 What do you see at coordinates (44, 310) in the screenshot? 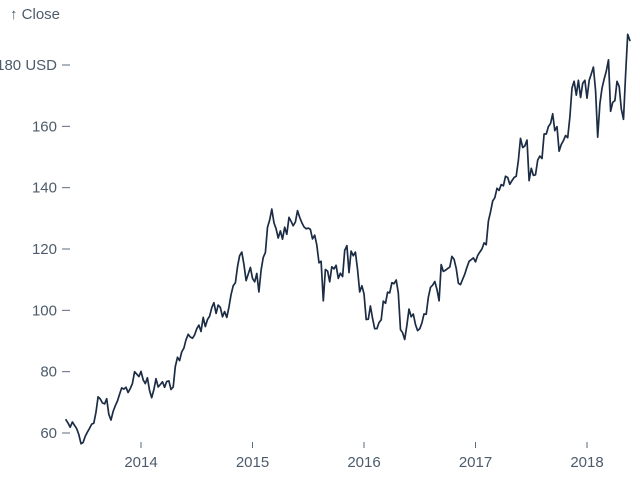
I see `y-tick-label: 100` at bounding box center [44, 310].